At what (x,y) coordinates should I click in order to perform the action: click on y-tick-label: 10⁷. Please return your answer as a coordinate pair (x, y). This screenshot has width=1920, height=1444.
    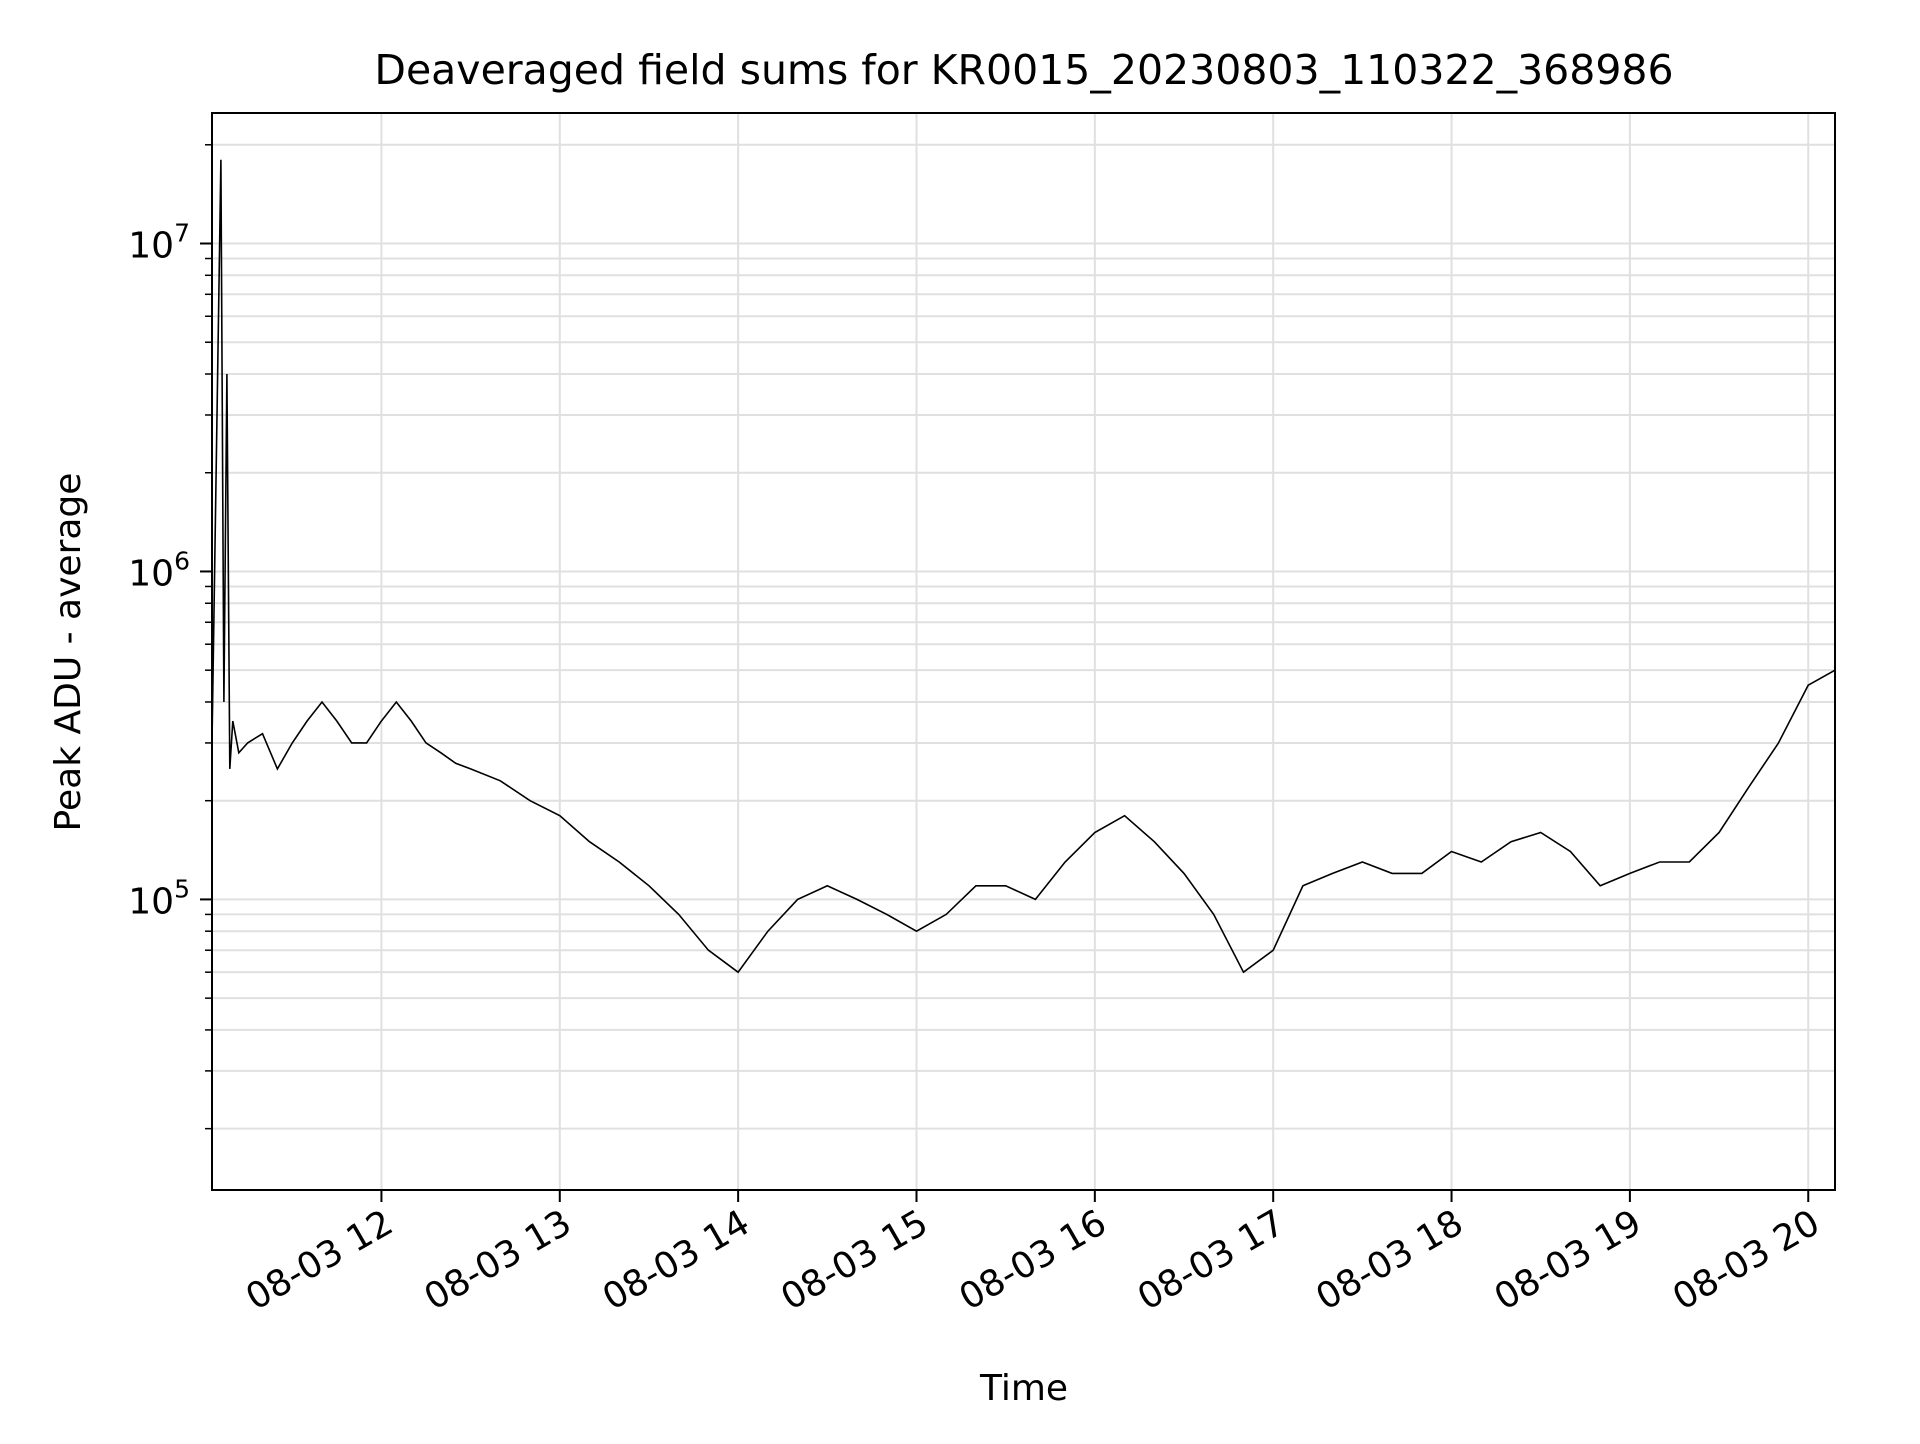
    Looking at the image, I should click on (159, 243).